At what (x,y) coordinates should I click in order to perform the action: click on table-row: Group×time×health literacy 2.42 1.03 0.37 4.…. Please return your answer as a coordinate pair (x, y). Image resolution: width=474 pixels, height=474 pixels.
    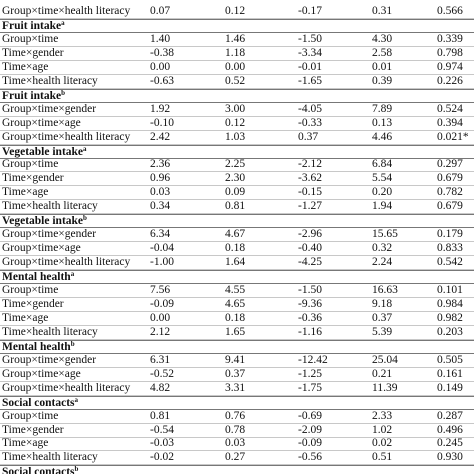
    Looking at the image, I should click on (237, 138).